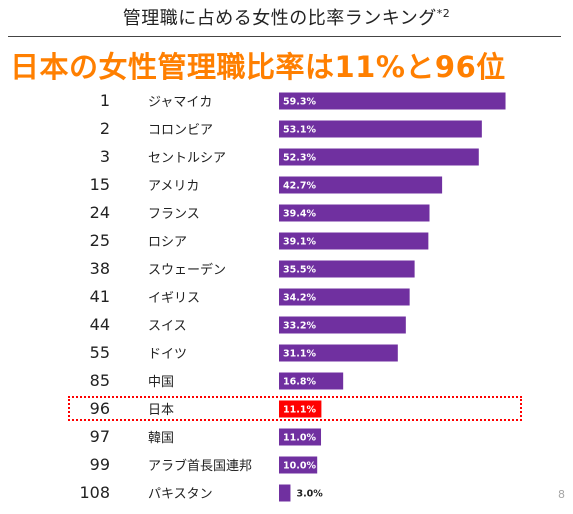 The width and height of the screenshot is (573, 514). What do you see at coordinates (105, 100) in the screenshot?
I see `rank-label: 1` at bounding box center [105, 100].